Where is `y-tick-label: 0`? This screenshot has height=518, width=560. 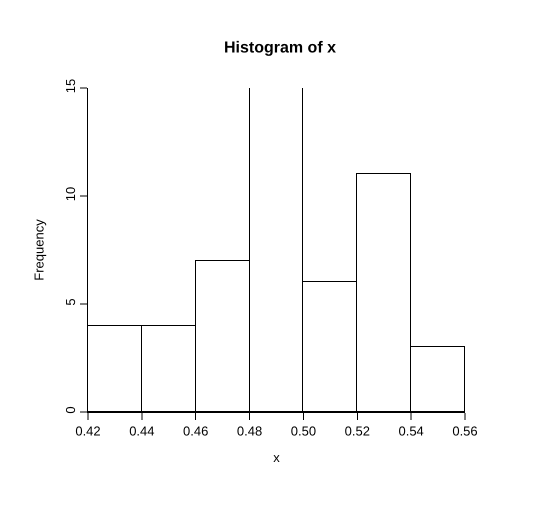 y-tick-label: 0 is located at coordinates (70, 410).